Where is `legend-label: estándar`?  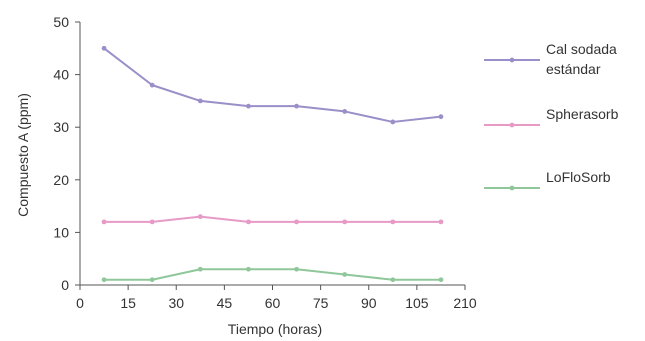 legend-label: estándar is located at coordinates (573, 69).